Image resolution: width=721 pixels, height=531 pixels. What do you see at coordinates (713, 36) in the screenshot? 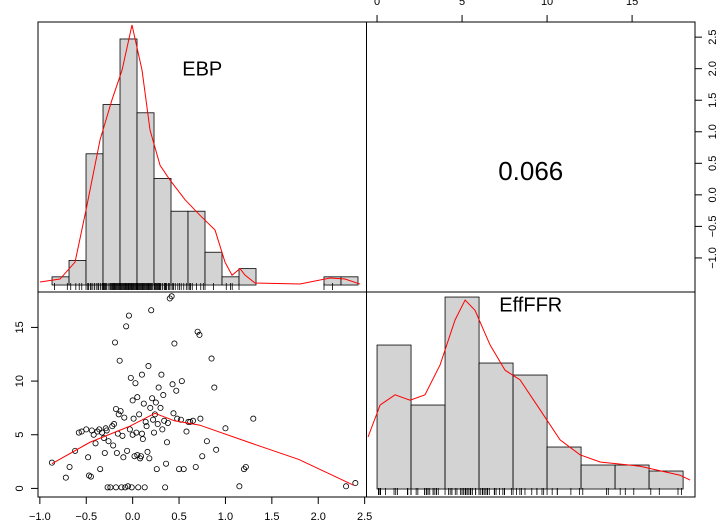
I see `y-tick-label: 2.5` at bounding box center [713, 36].